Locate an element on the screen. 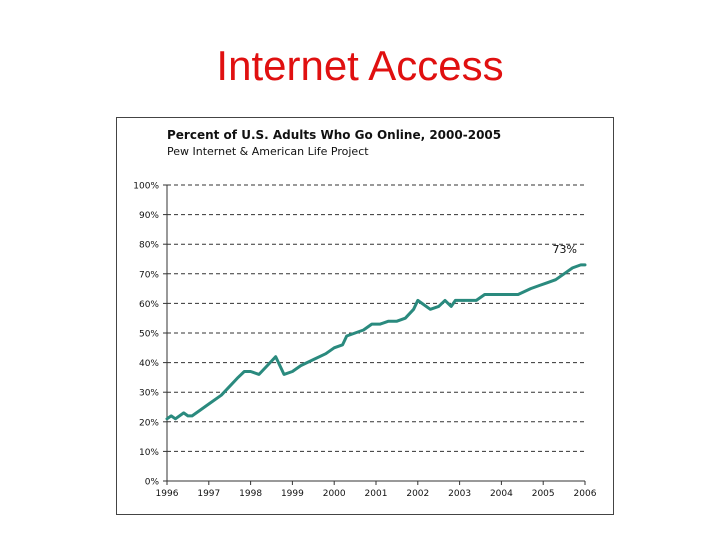 This screenshot has height=540, width=720. y-tick-label: 90% is located at coordinates (149, 216).